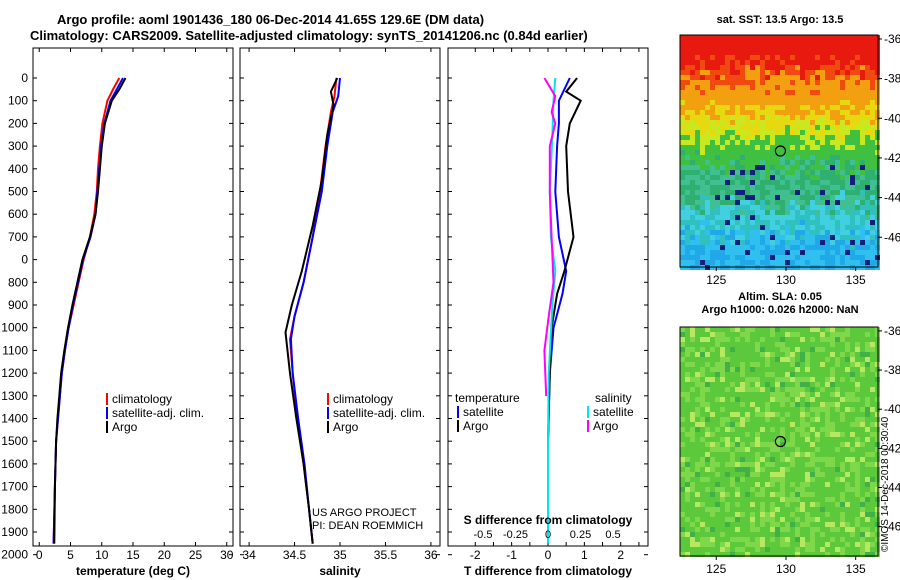 Image resolution: width=900 pixels, height=580 pixels. Describe the element at coordinates (18, 282) in the screenshot. I see `depth-tick-label: 800` at that location.